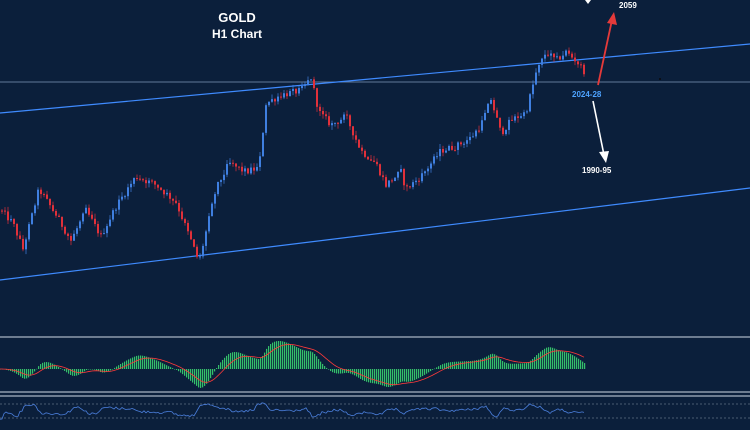 The width and height of the screenshot is (750, 430). Describe the element at coordinates (237, 17) in the screenshot. I see `chart-title: GOLD` at that location.